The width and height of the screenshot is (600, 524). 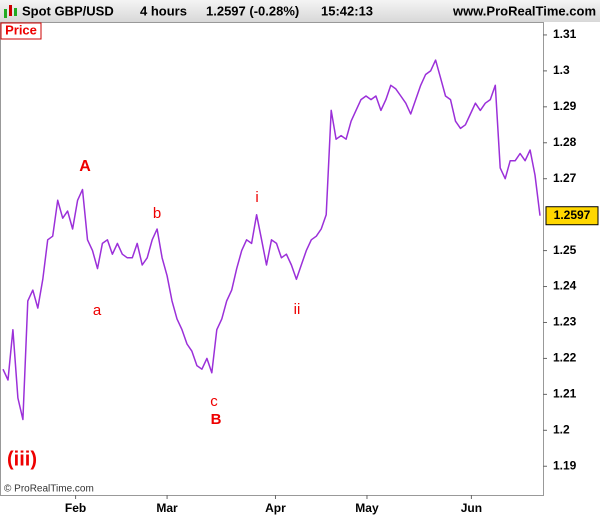 What do you see at coordinates (252, 10) in the screenshot?
I see `header-price: 1.2597 (-0.28%)` at bounding box center [252, 10].